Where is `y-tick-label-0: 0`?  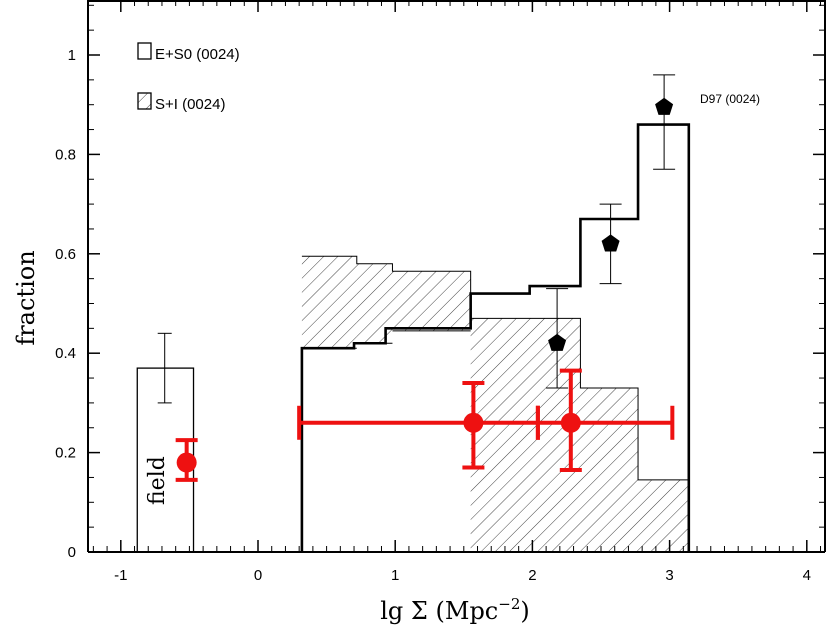 y-tick-label-0: 0 is located at coordinates (72, 552).